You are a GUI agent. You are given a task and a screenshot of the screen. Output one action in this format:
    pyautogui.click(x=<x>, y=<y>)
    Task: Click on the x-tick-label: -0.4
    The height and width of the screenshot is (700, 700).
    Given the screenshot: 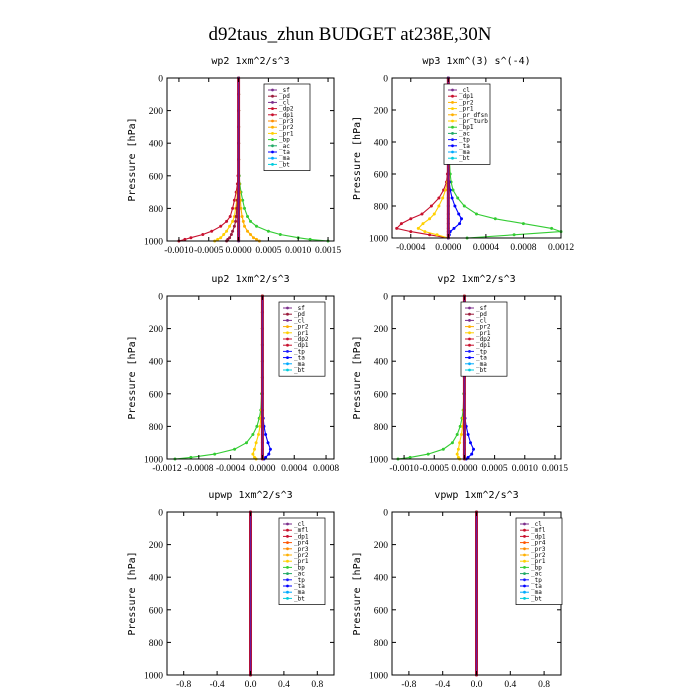 What is the action you would take?
    pyautogui.click(x=442, y=685)
    